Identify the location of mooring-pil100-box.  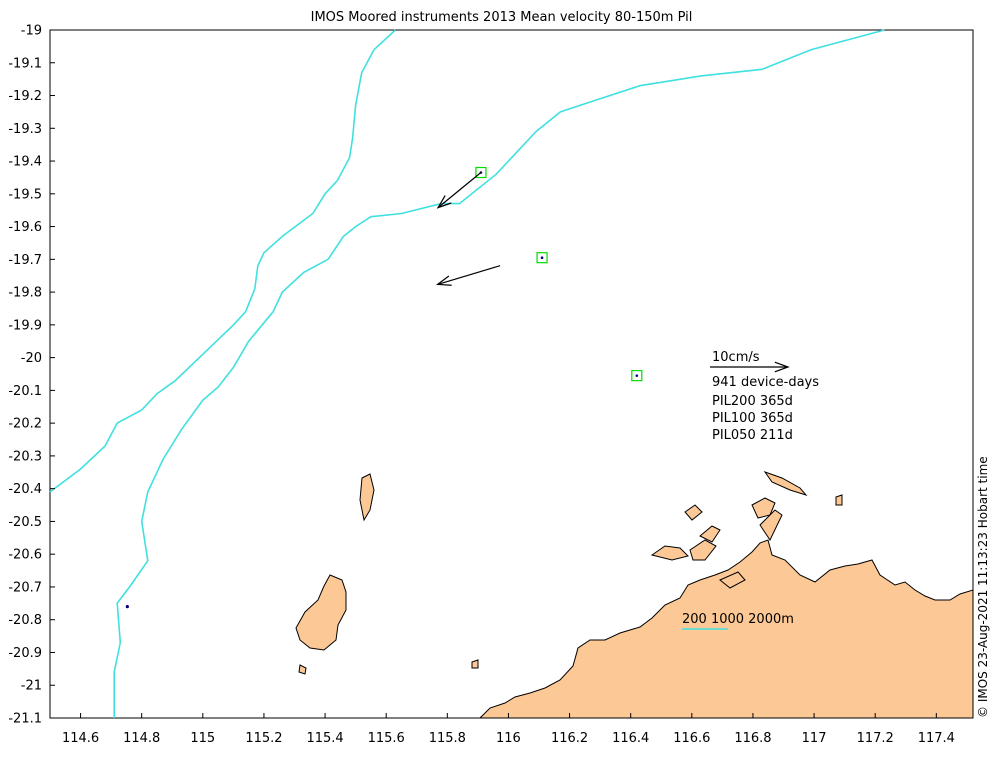
(542, 258).